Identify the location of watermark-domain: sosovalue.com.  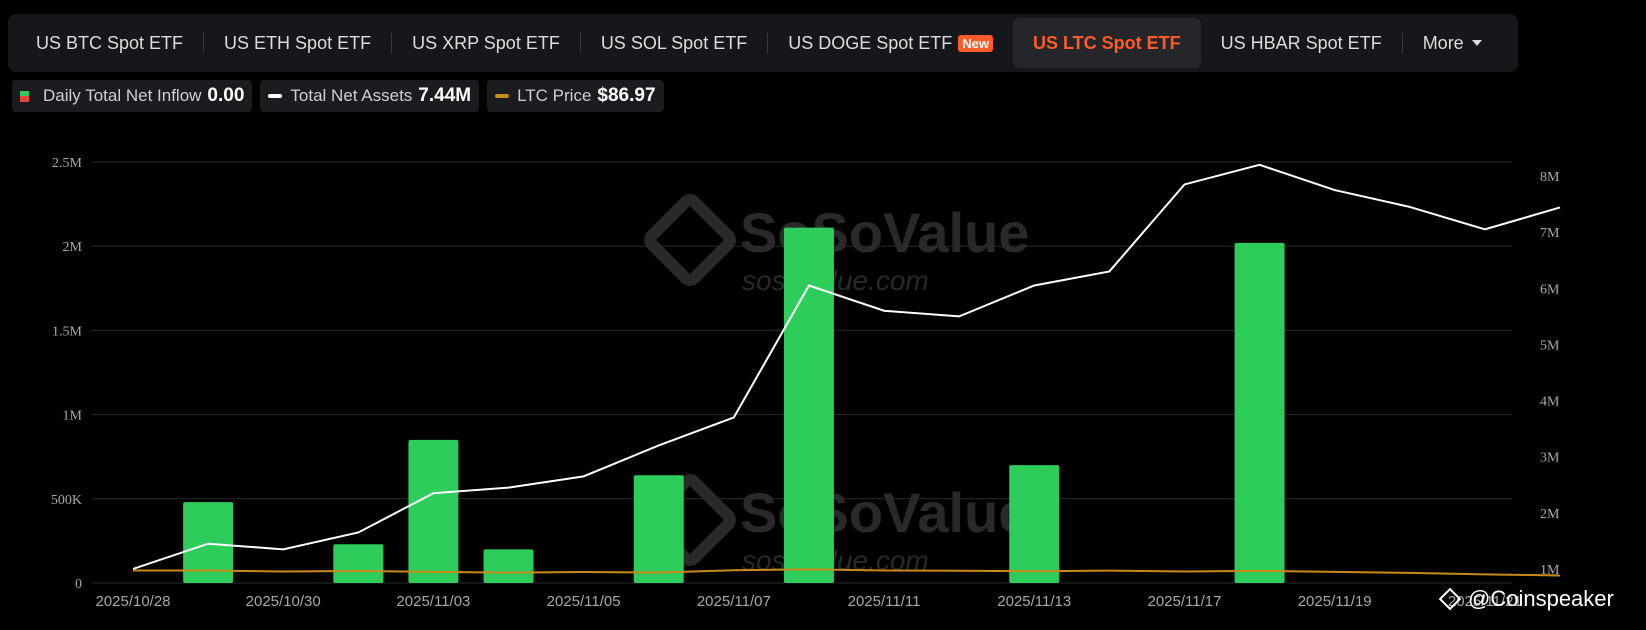
(835, 280).